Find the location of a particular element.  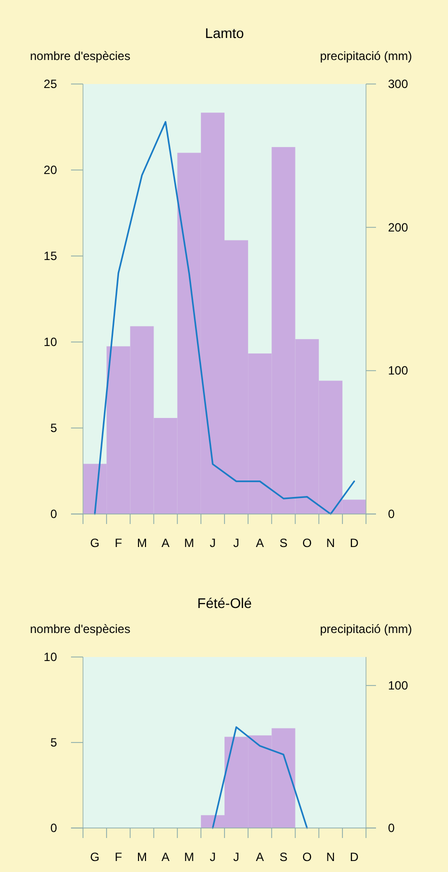

y-tick-label: 20 is located at coordinates (51, 170).